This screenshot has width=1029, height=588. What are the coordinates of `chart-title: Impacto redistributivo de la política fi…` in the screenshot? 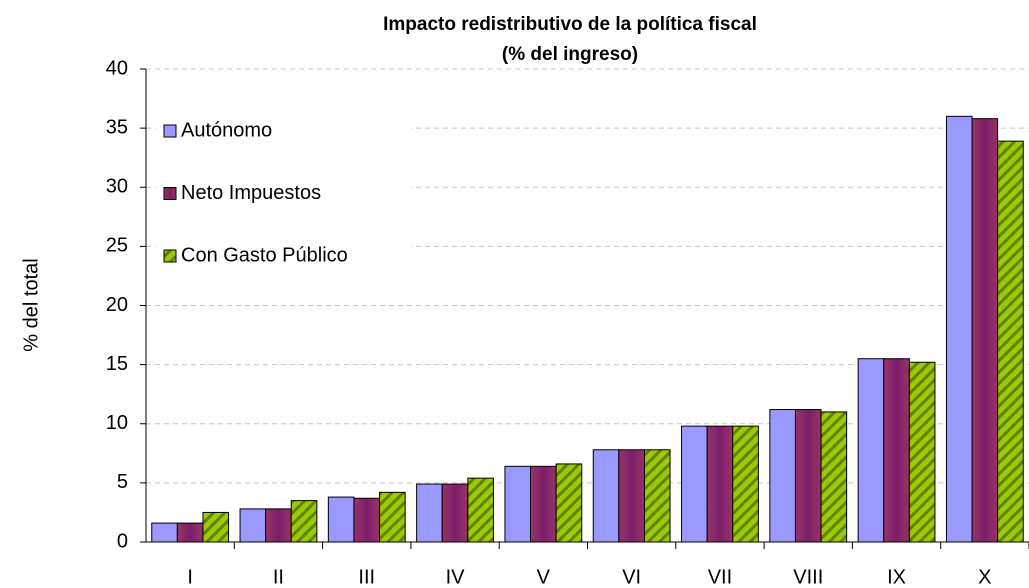 It's located at (570, 24).